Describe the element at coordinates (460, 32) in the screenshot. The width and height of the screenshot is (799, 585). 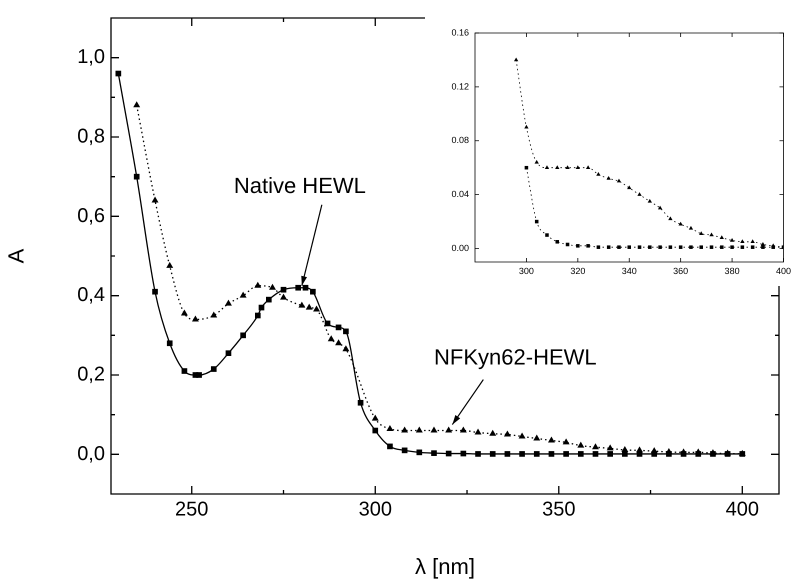
I see `y-tick-label: 0.16` at that location.